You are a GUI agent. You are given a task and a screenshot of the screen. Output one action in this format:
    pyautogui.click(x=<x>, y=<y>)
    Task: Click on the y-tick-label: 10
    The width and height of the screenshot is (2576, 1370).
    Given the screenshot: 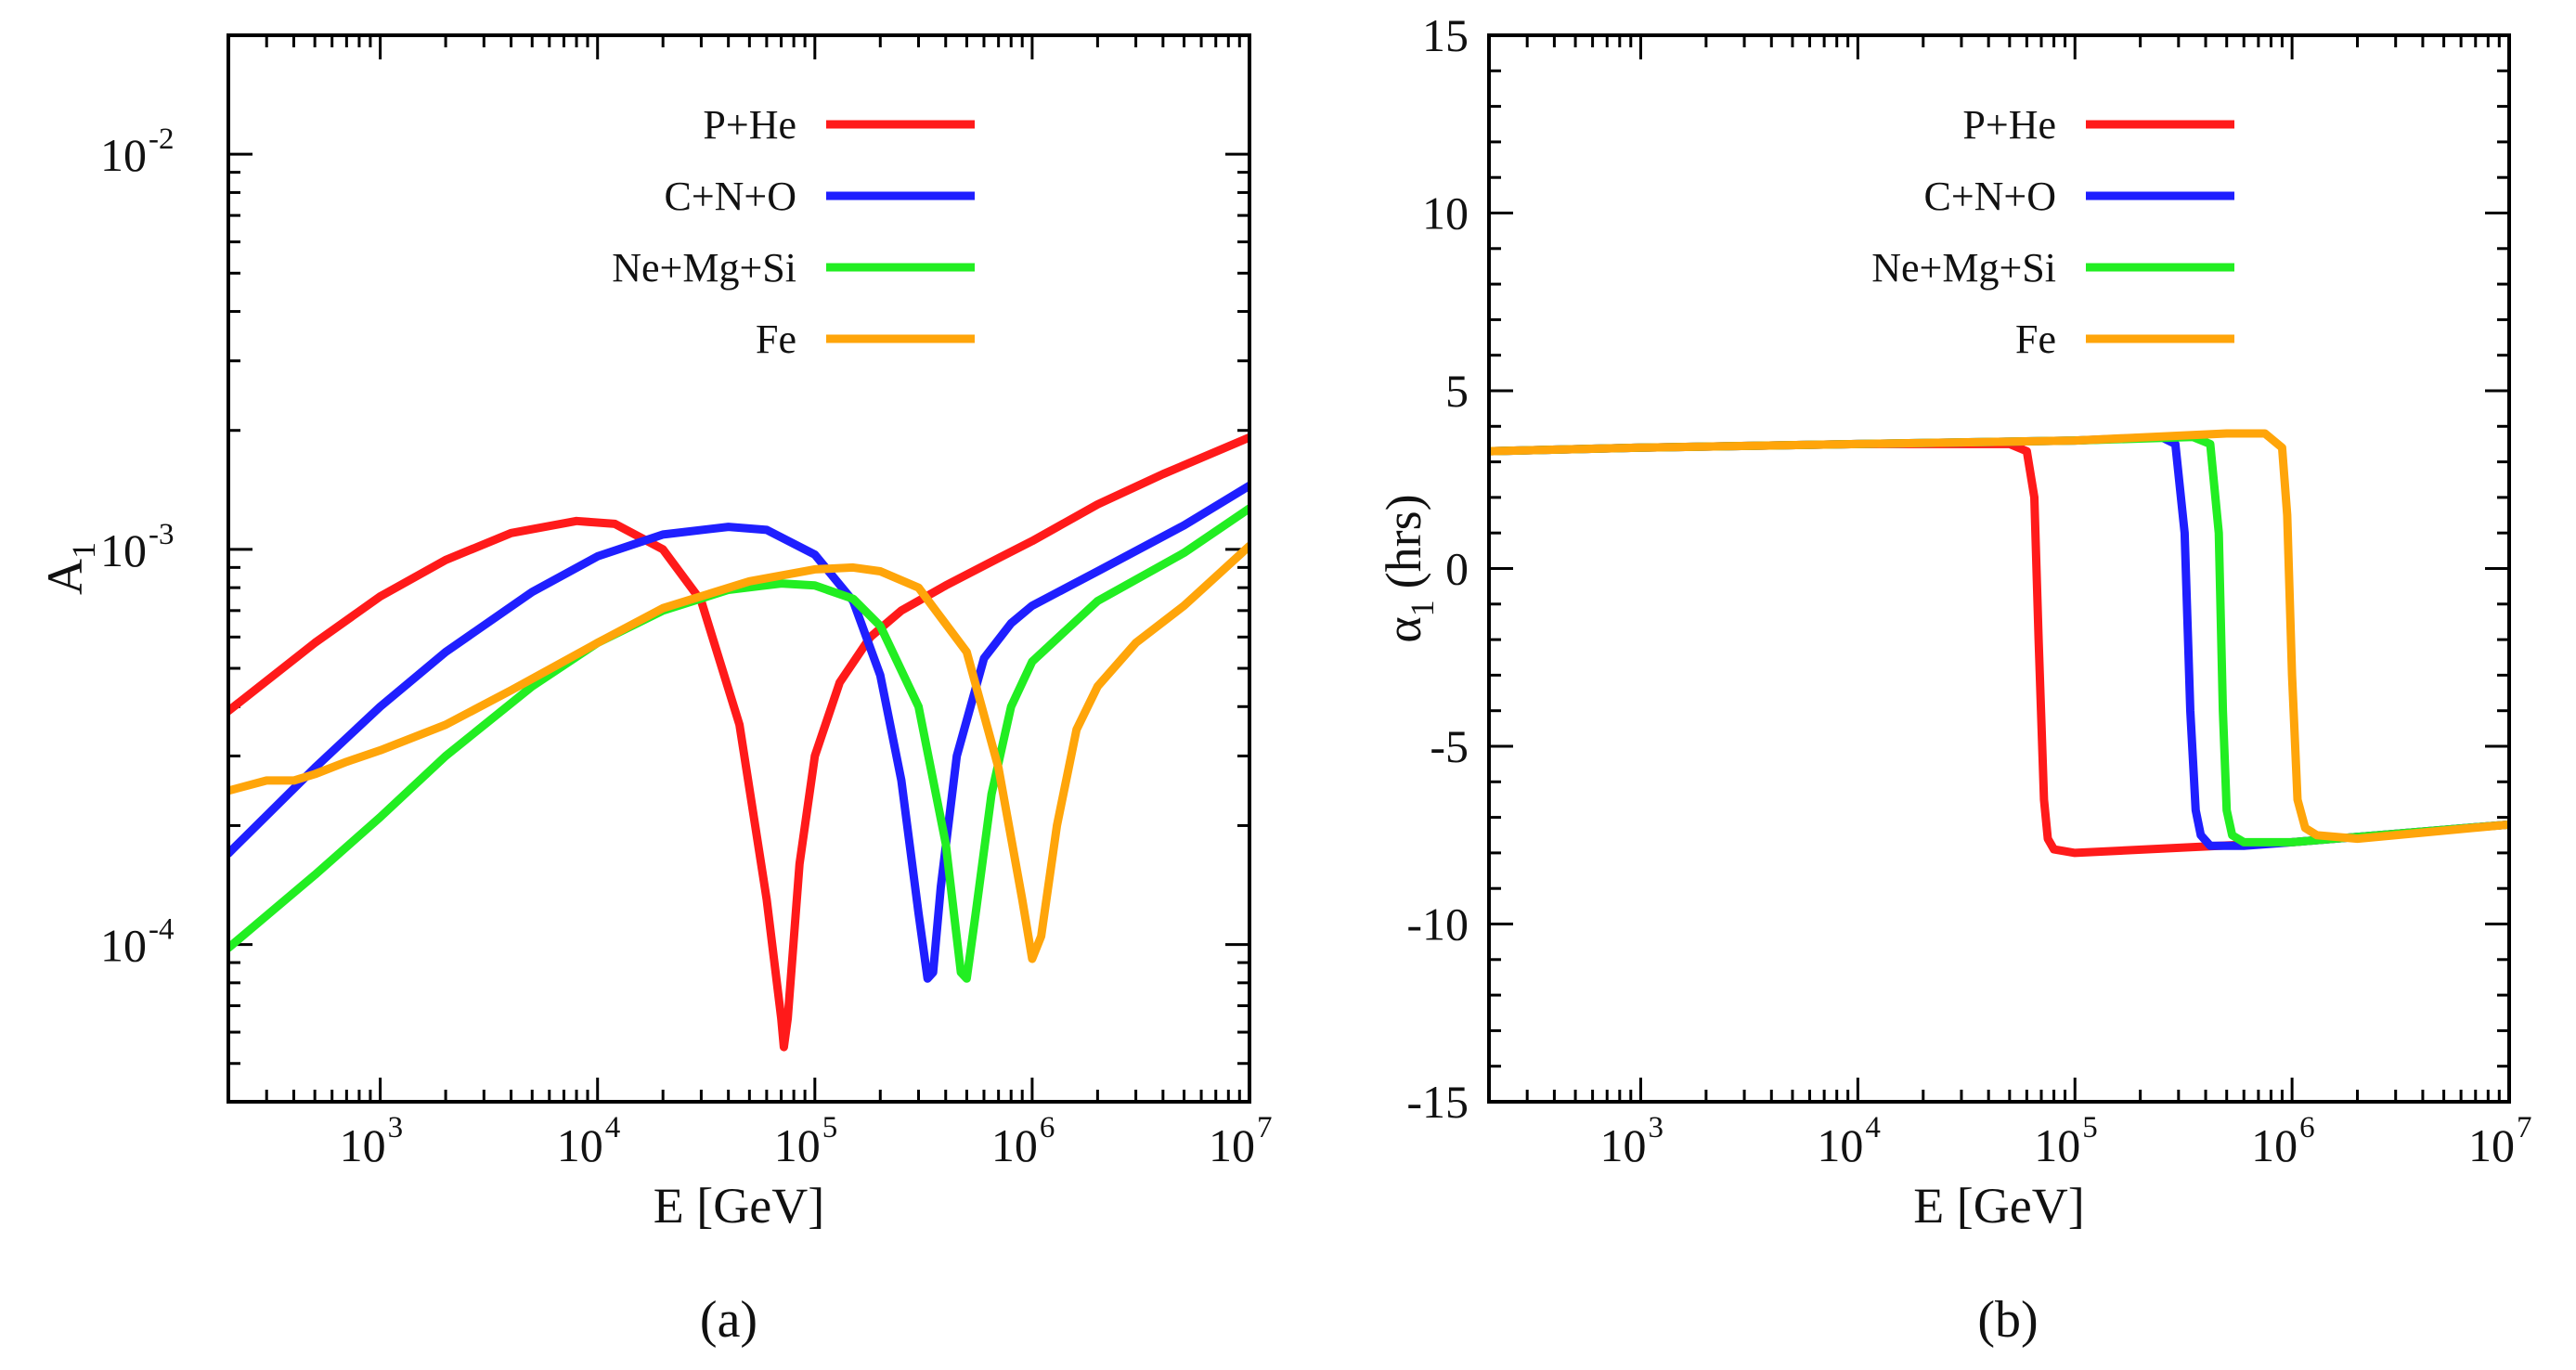 What is the action you would take?
    pyautogui.click(x=1445, y=213)
    